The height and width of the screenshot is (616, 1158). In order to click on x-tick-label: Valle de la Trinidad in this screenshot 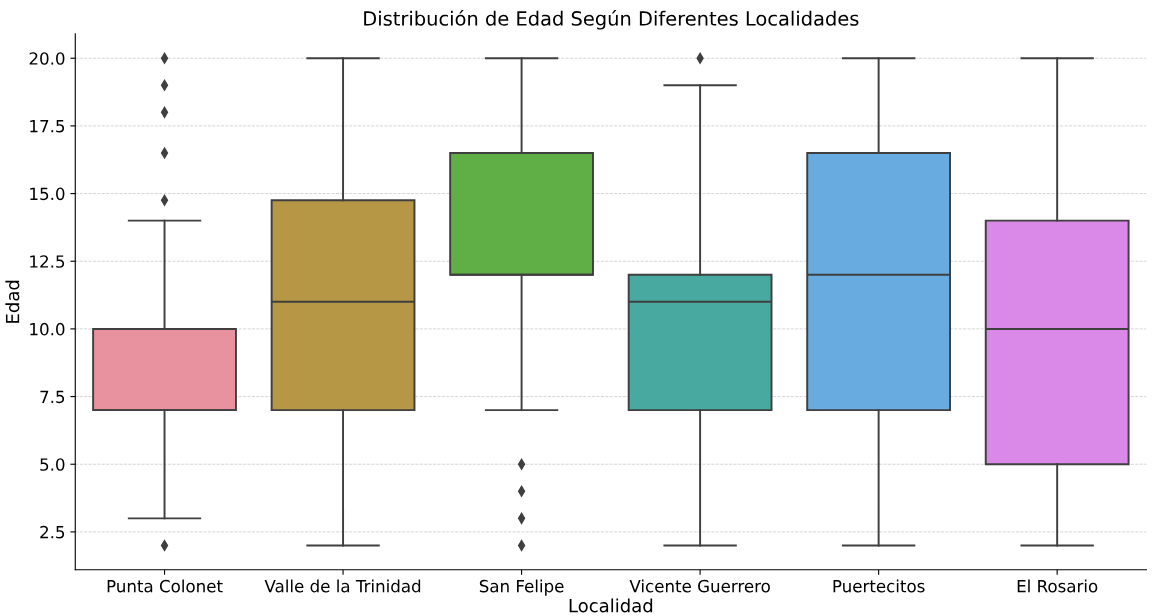, I will do `click(342, 586)`.